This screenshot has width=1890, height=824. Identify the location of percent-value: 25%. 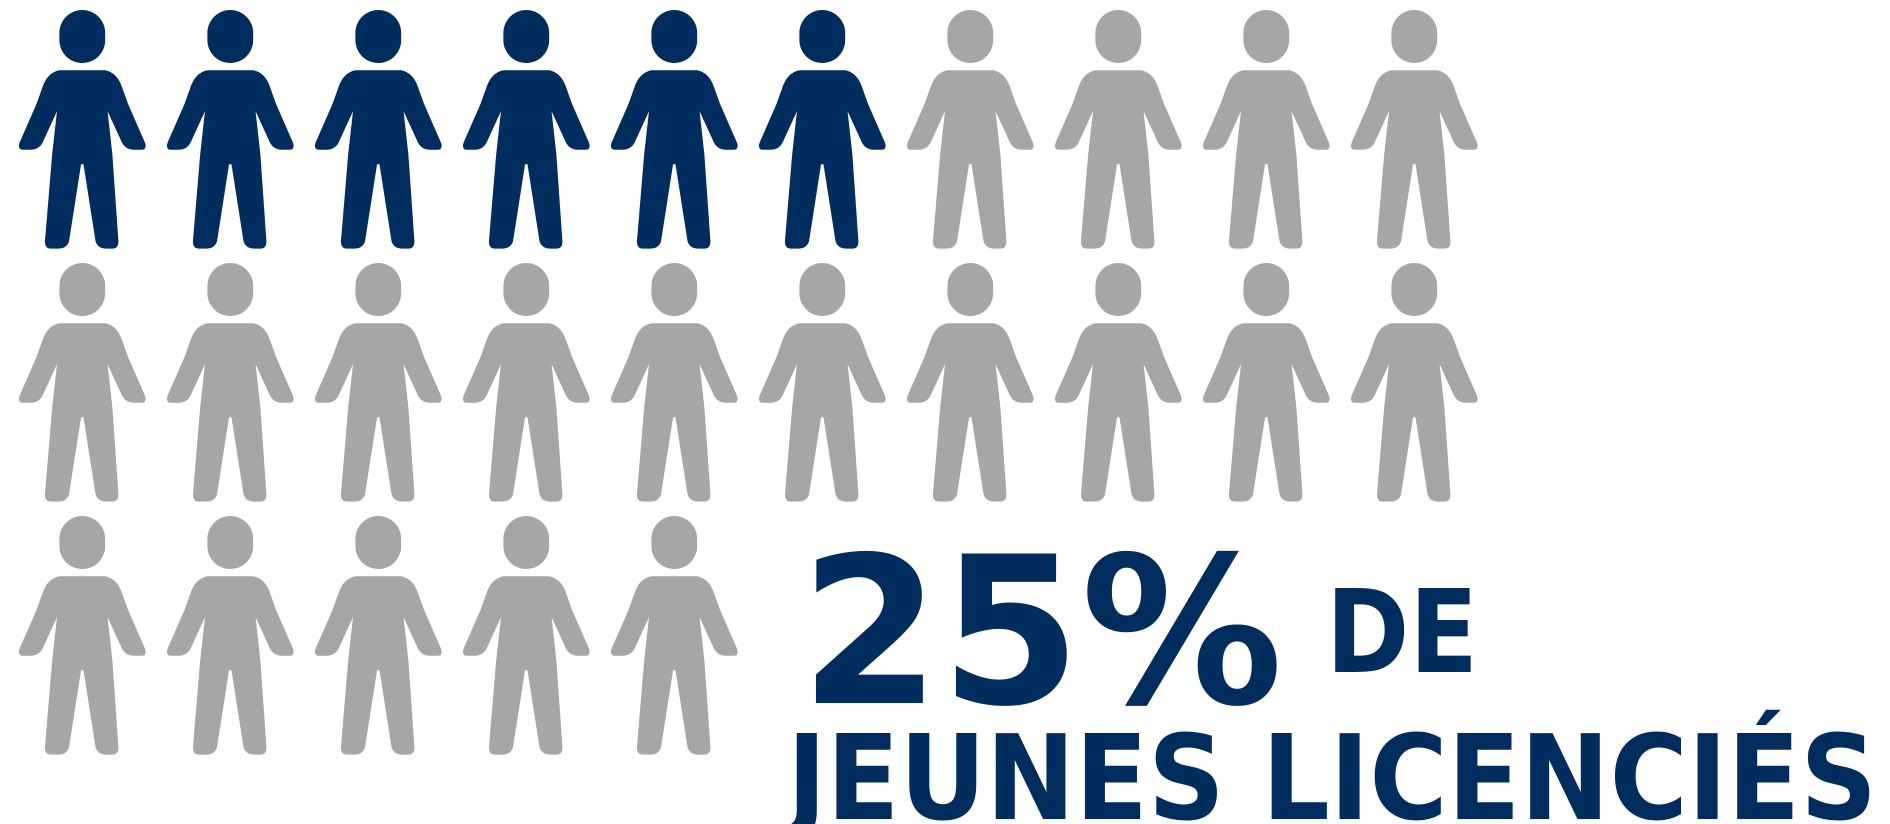
(1041, 633).